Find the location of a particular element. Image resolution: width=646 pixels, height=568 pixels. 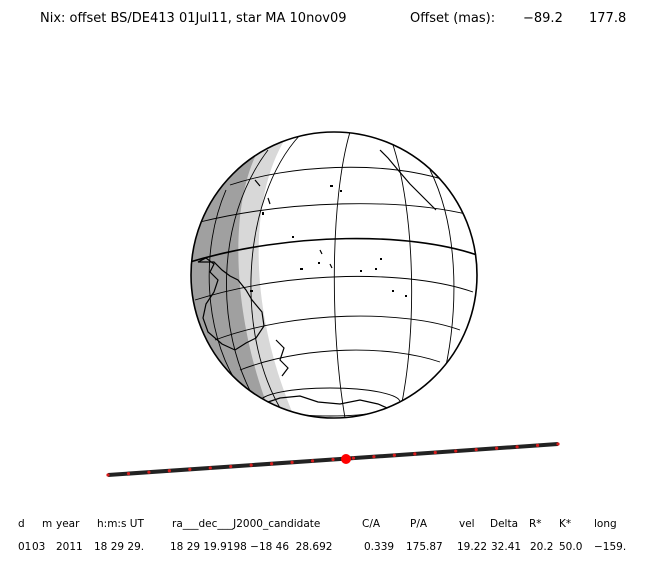

header-vel: vel is located at coordinates (467, 524).